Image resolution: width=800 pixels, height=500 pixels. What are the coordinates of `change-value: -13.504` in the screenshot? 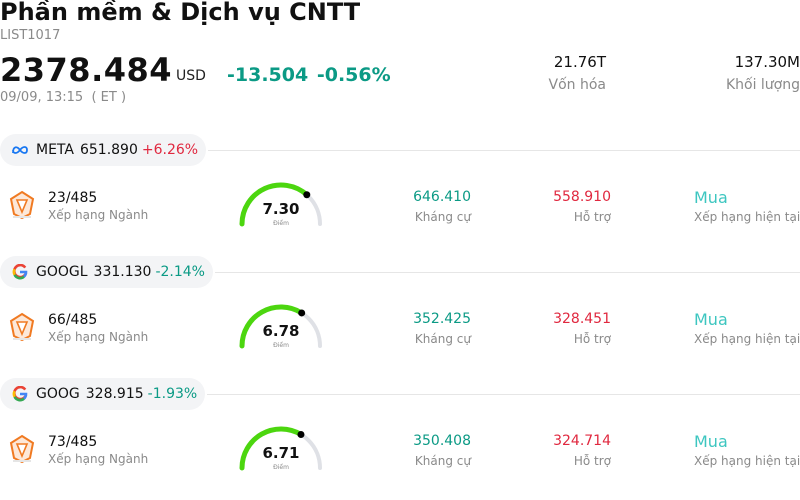 It's located at (268, 75).